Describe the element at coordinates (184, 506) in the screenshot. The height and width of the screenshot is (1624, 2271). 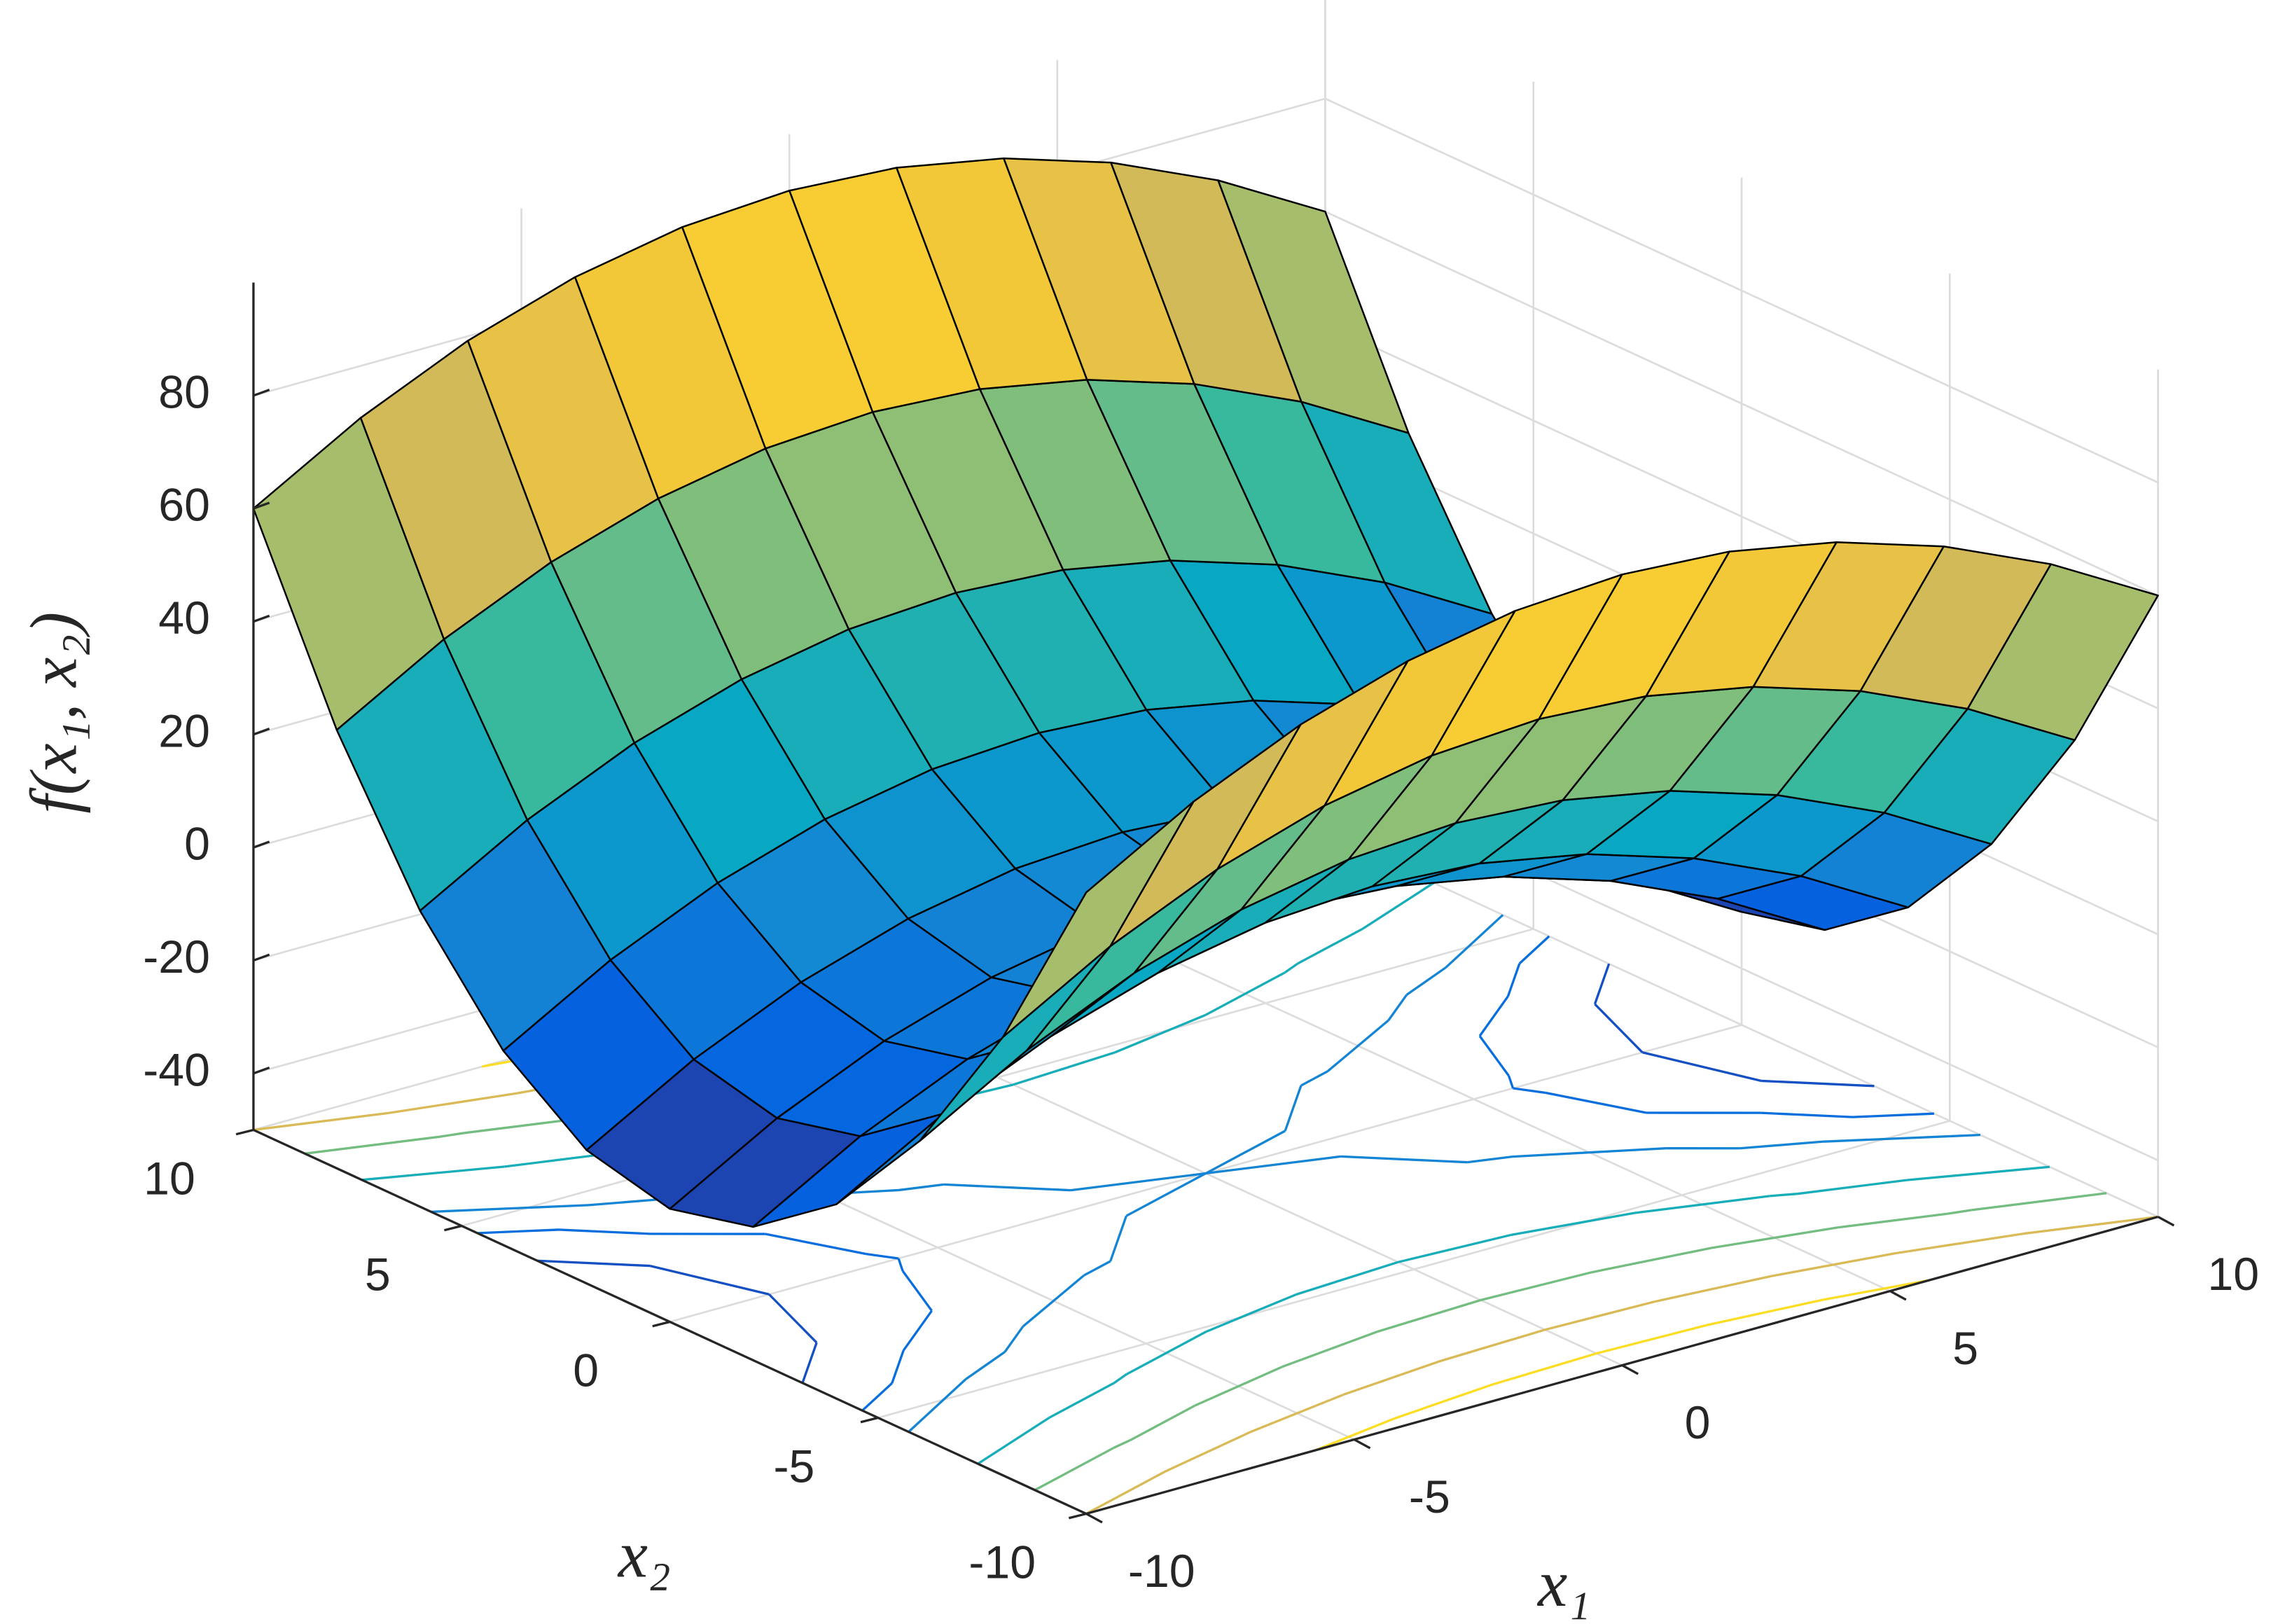
I see `z-tick-label: 60` at that location.